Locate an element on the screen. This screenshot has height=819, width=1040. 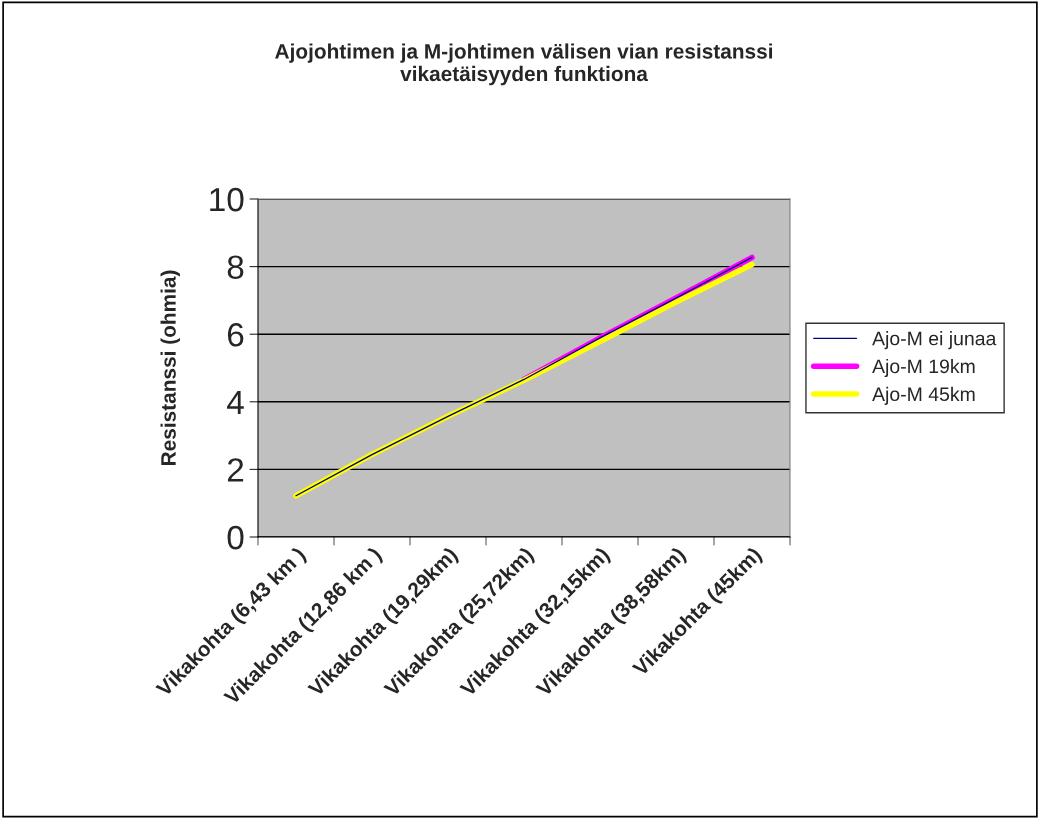
y-tick-label: 0 is located at coordinates (235, 537).